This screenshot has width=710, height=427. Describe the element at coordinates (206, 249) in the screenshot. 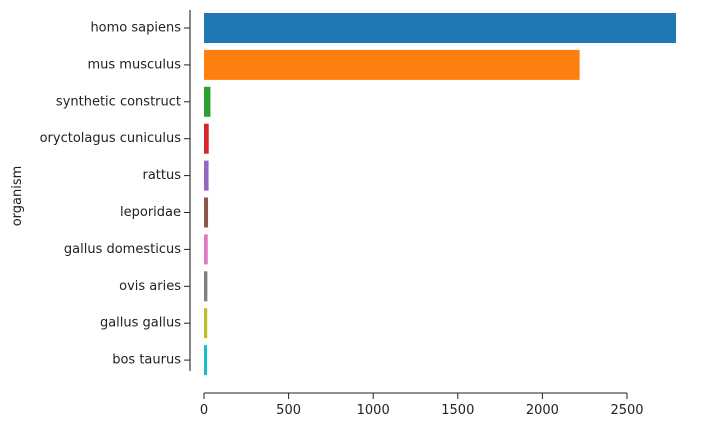

I see `bar-gallus-domesticus` at that location.